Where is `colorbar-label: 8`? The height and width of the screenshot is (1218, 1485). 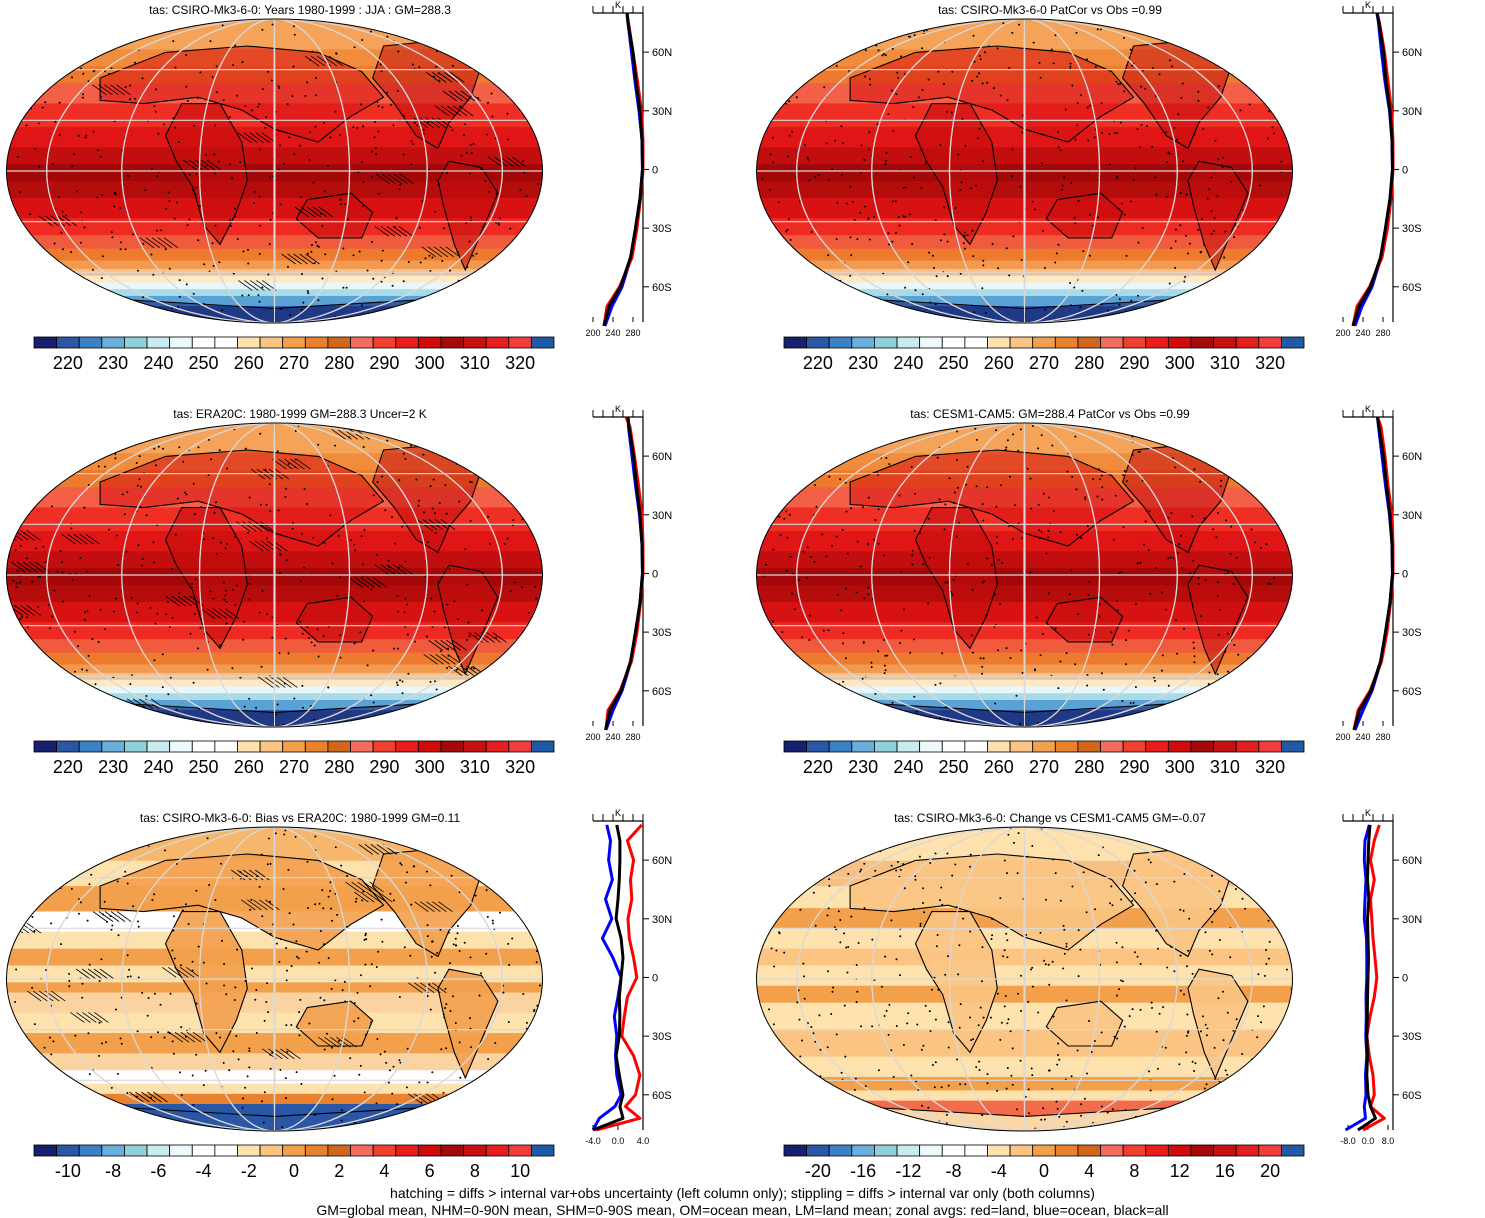
colorbar-label: 8 is located at coordinates (1134, 1171).